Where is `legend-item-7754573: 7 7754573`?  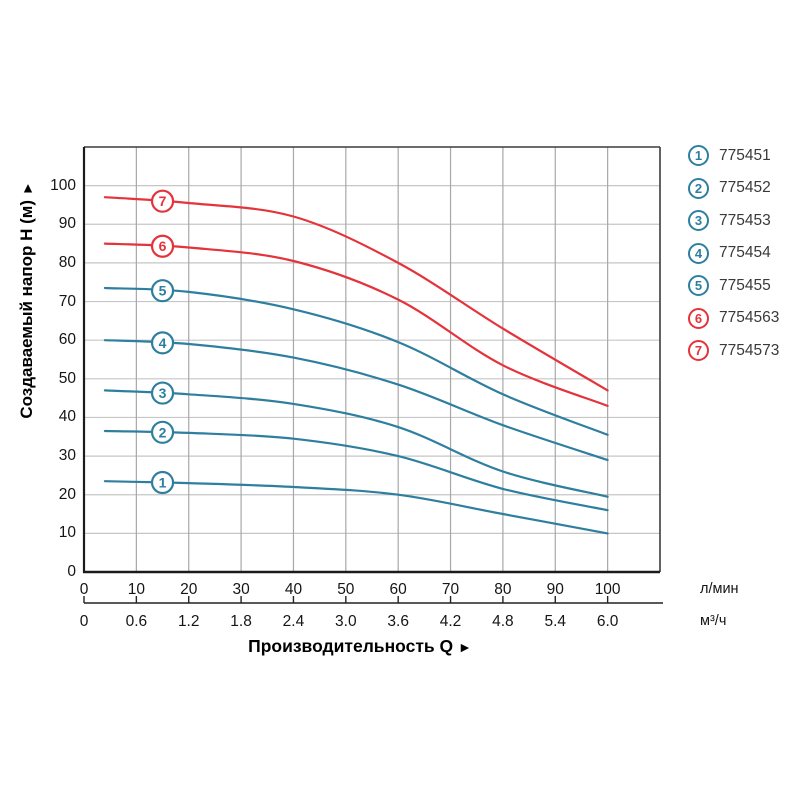
legend-item-7754573: 7 7754573 is located at coordinates (733, 350).